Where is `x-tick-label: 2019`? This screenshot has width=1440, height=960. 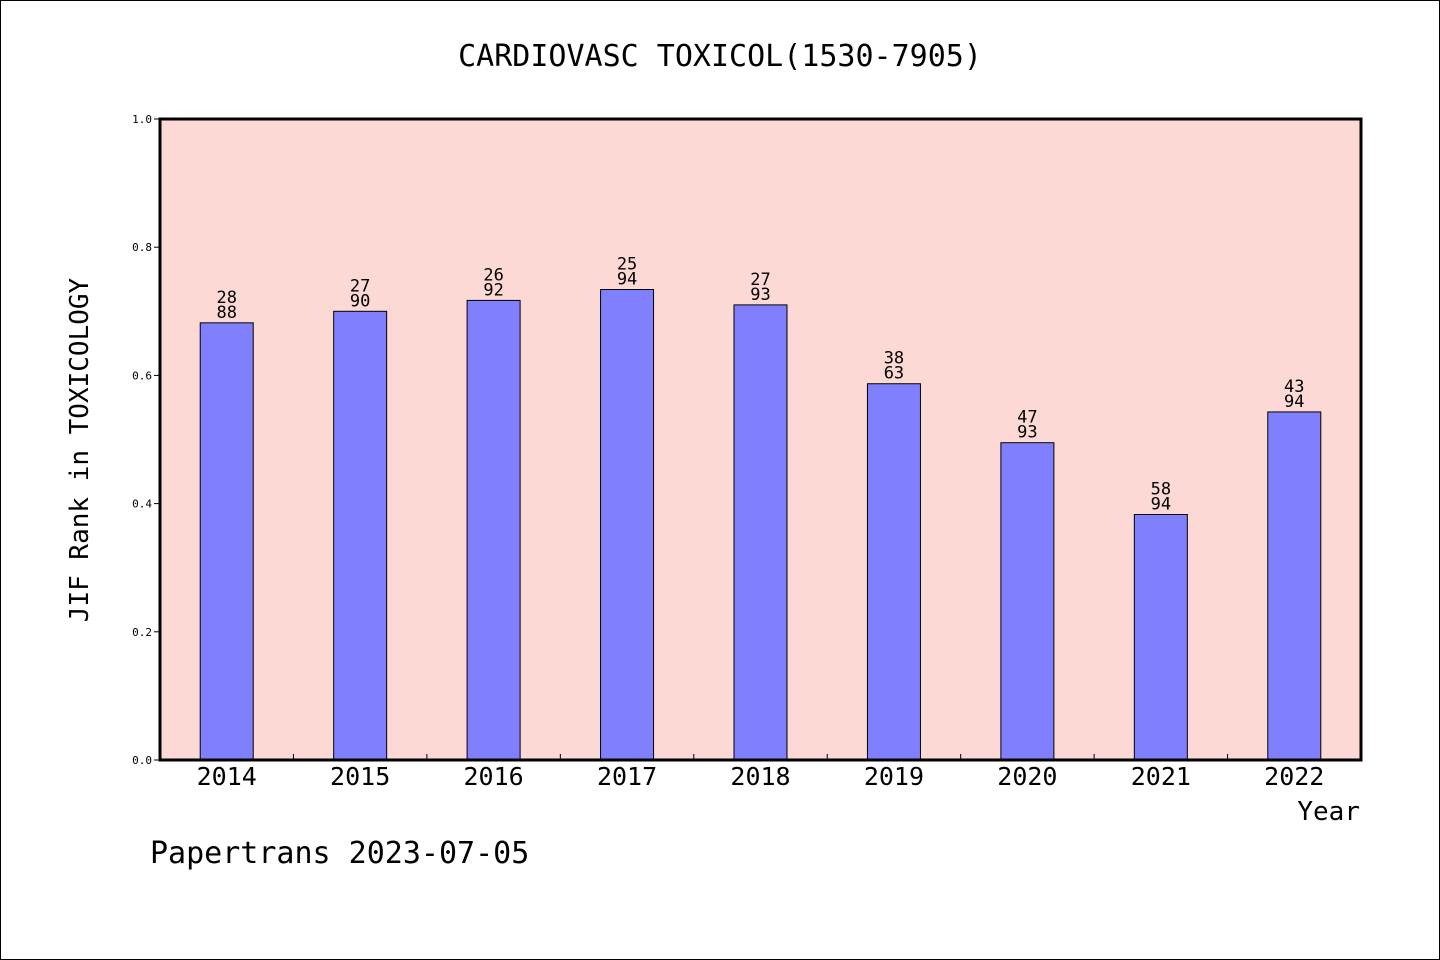
x-tick-label: 2019 is located at coordinates (894, 776).